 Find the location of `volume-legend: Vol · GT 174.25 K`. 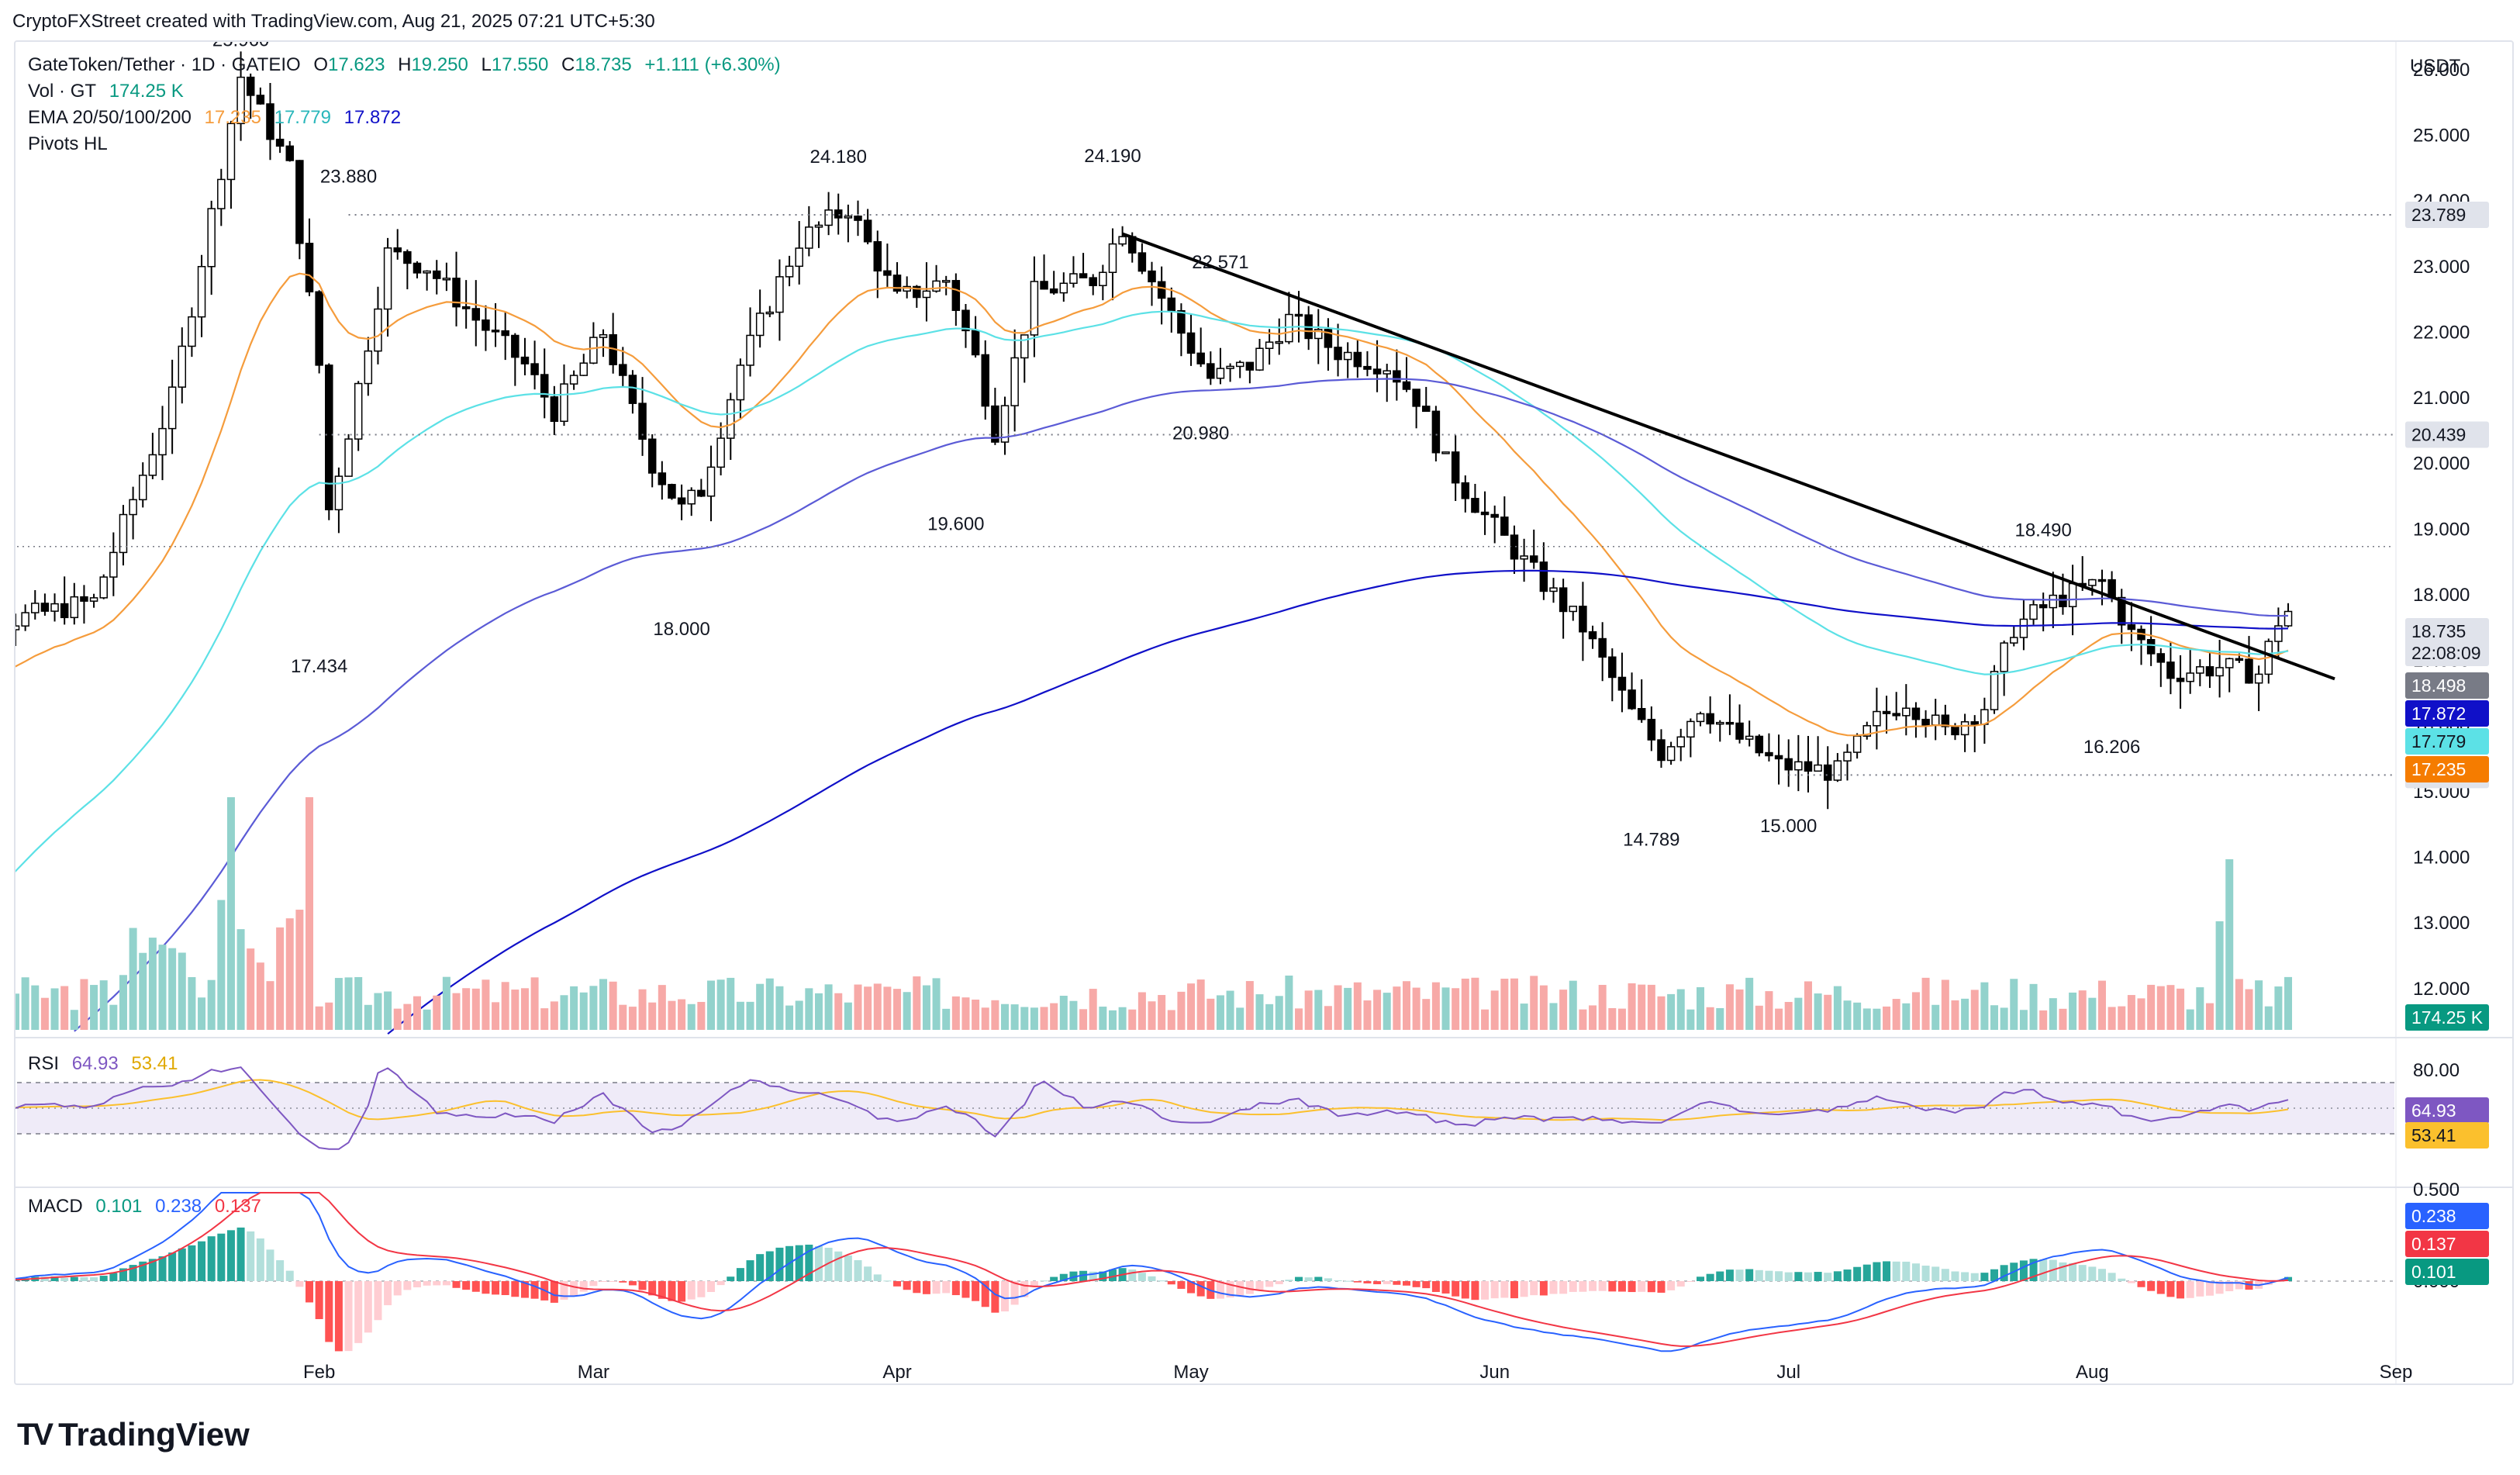

volume-legend: Vol · GT 174.25 K is located at coordinates (110, 91).